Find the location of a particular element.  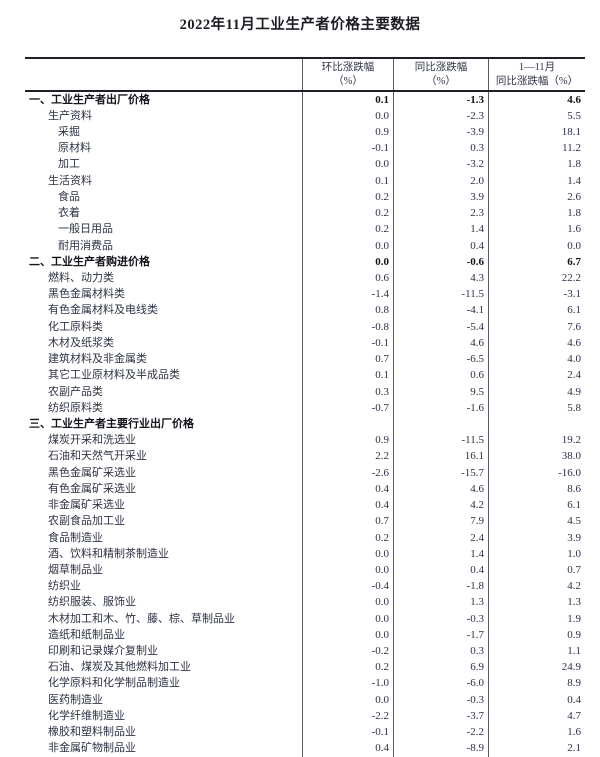

table-row: 石油、煤炭及其他燃料加工业 0.2 6.9 24.9 is located at coordinates (305, 667).